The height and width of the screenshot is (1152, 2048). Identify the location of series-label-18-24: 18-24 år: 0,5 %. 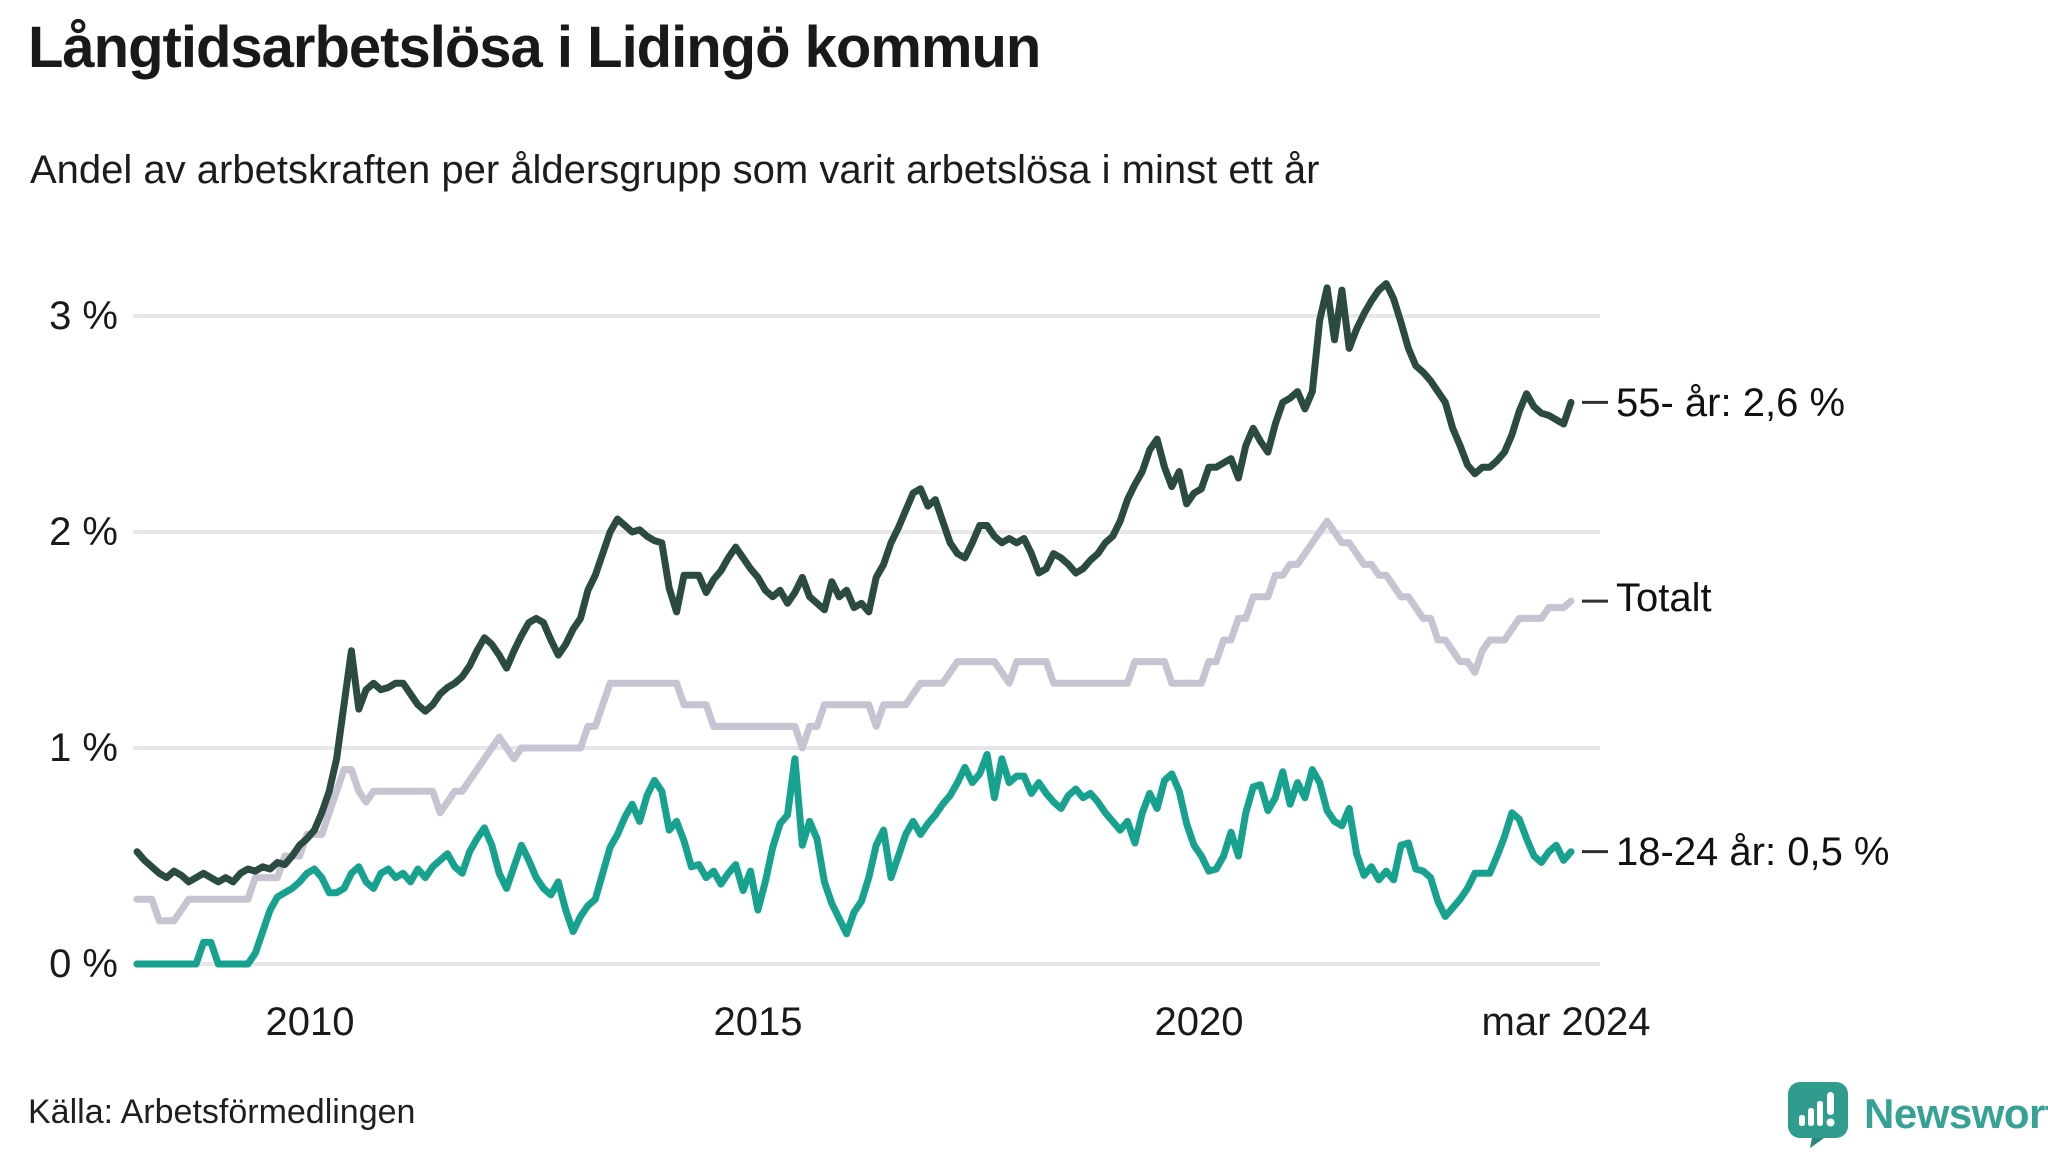
(1753, 852).